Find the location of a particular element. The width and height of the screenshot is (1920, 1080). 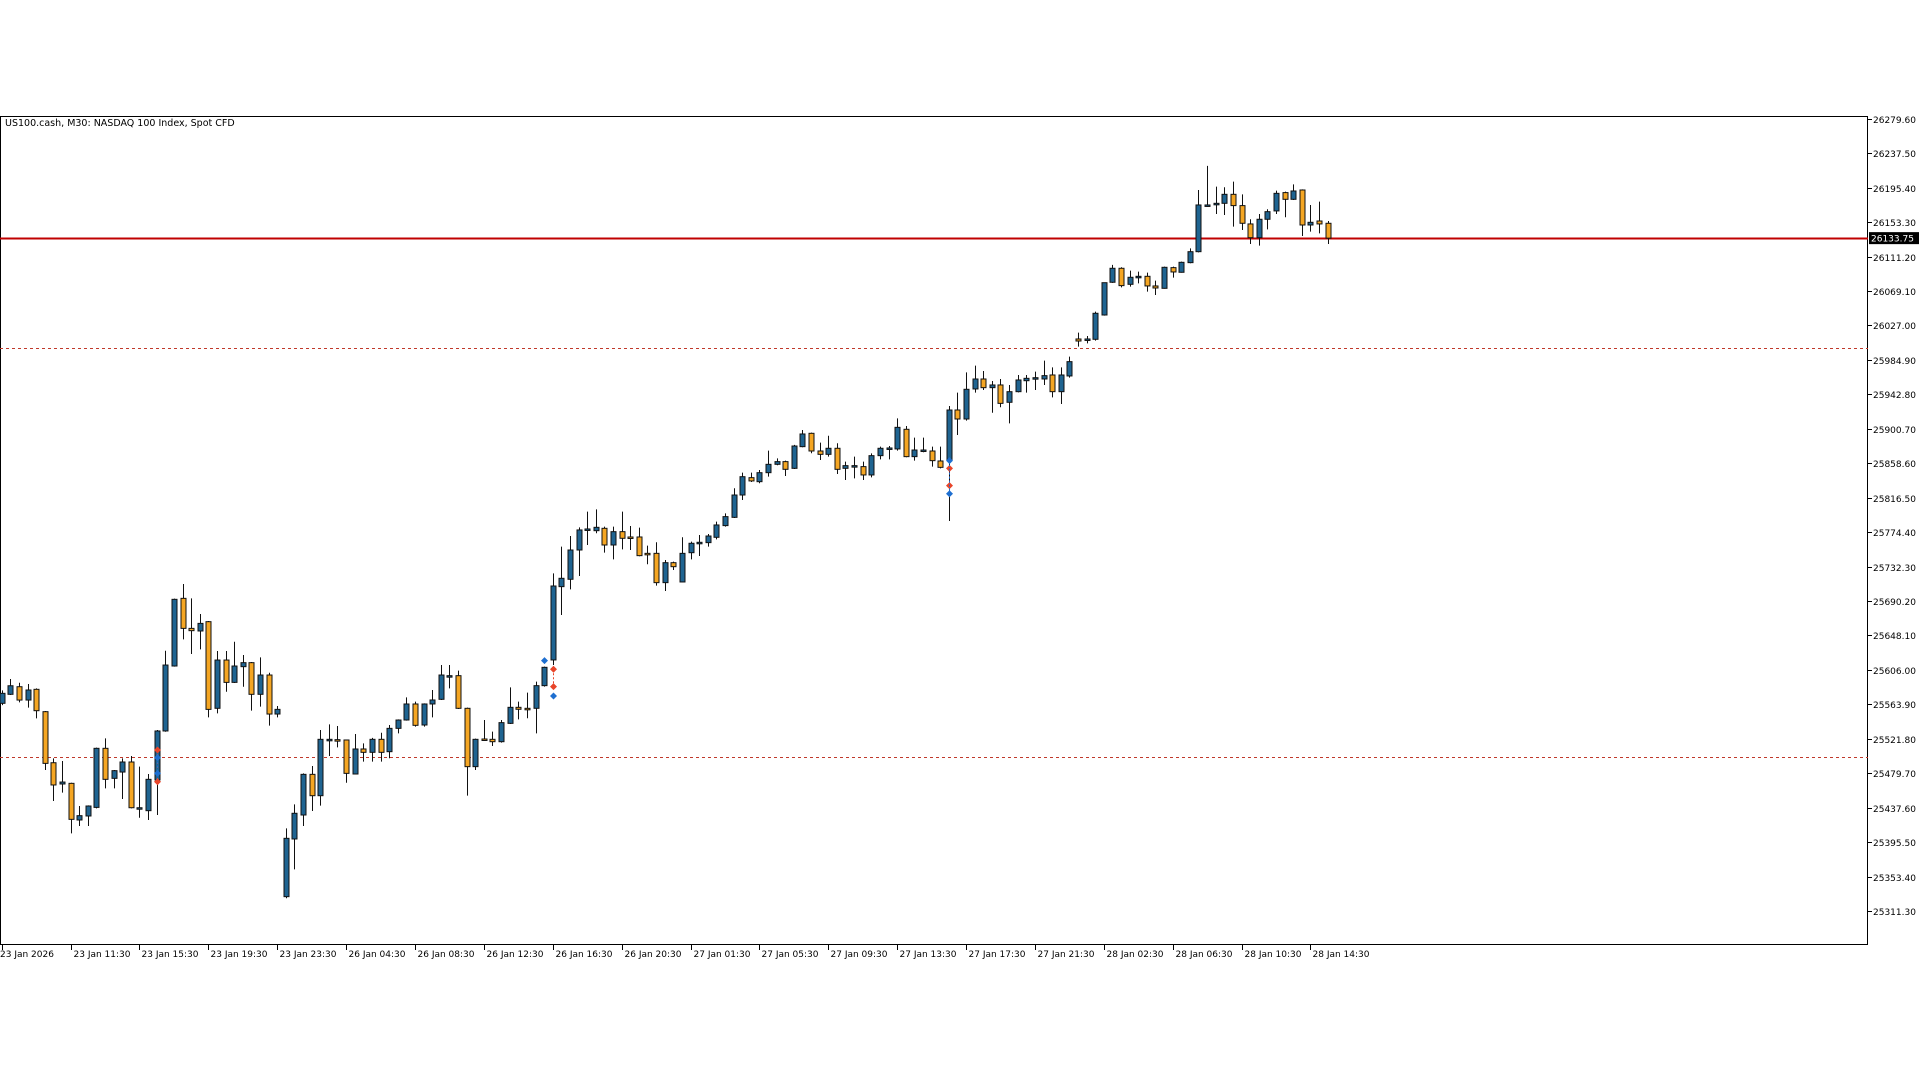

price-label: 25774.40 is located at coordinates (1894, 534).